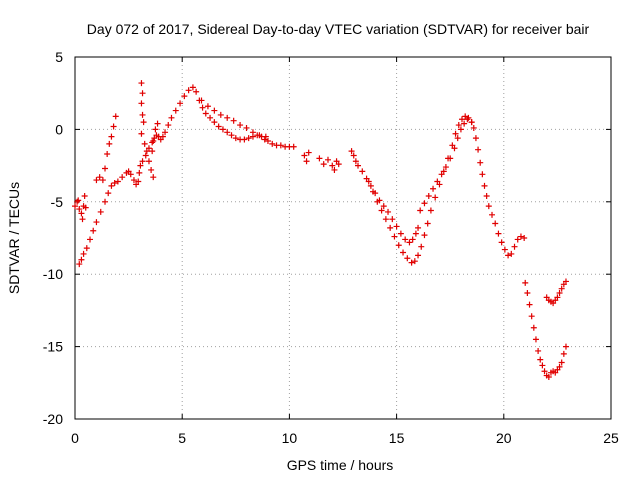 The width and height of the screenshot is (640, 480). I want to click on x-axis-label: GPS time / hours, so click(340, 465).